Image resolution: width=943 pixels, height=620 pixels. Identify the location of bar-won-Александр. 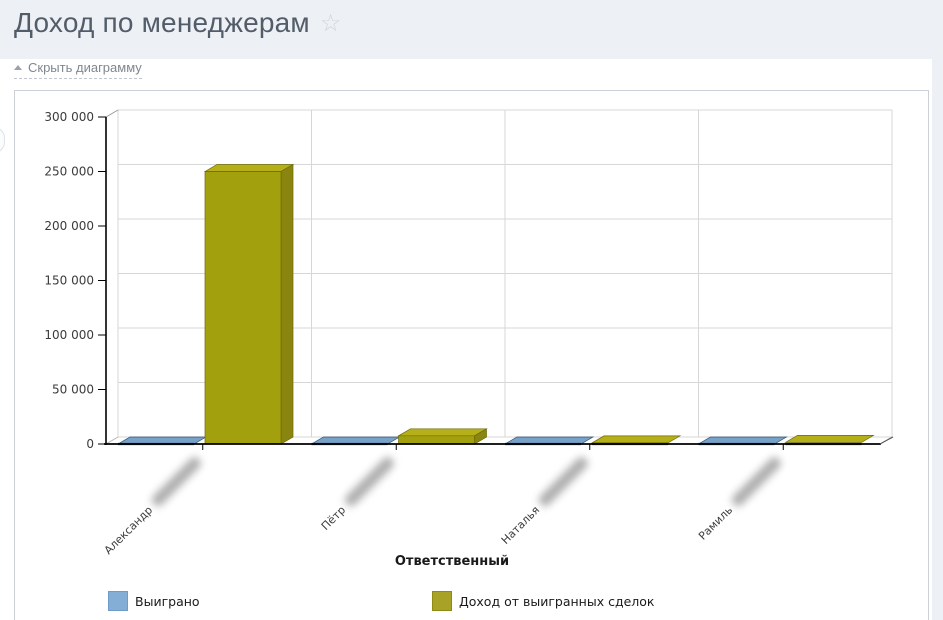
(162, 441).